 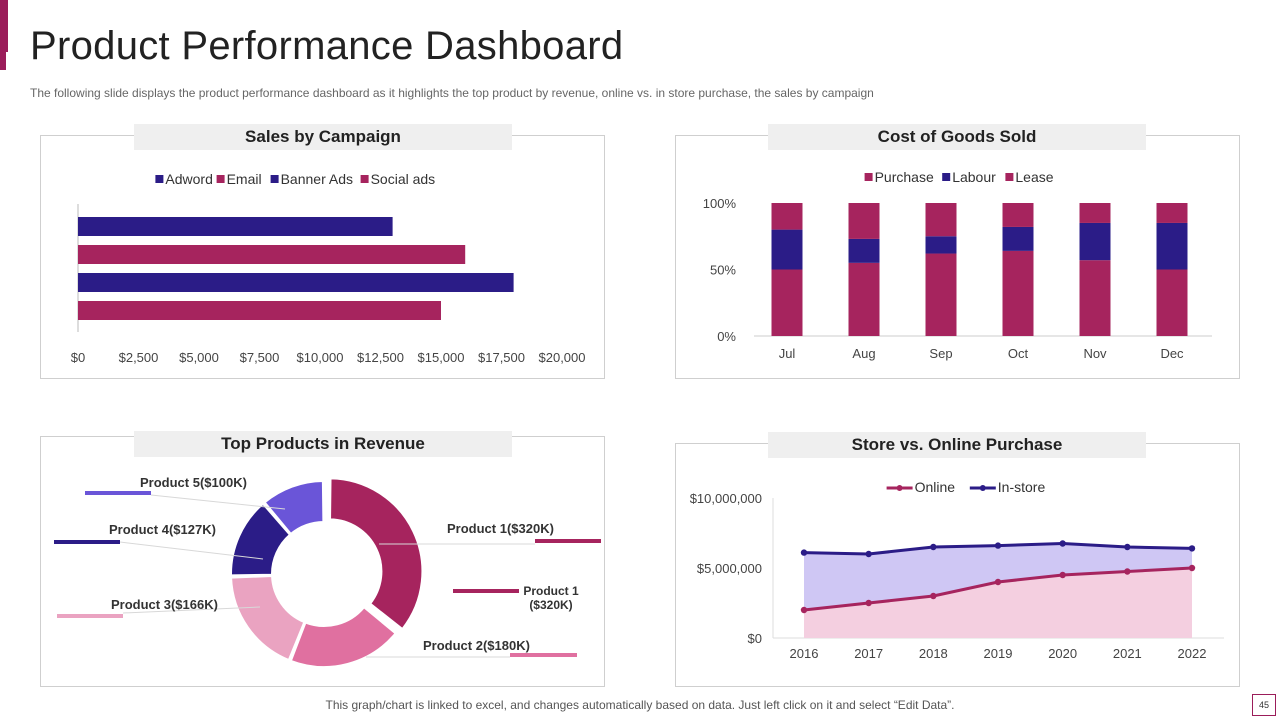 What do you see at coordinates (562, 357) in the screenshot?
I see `campaign-tick-label: $20,000` at bounding box center [562, 357].